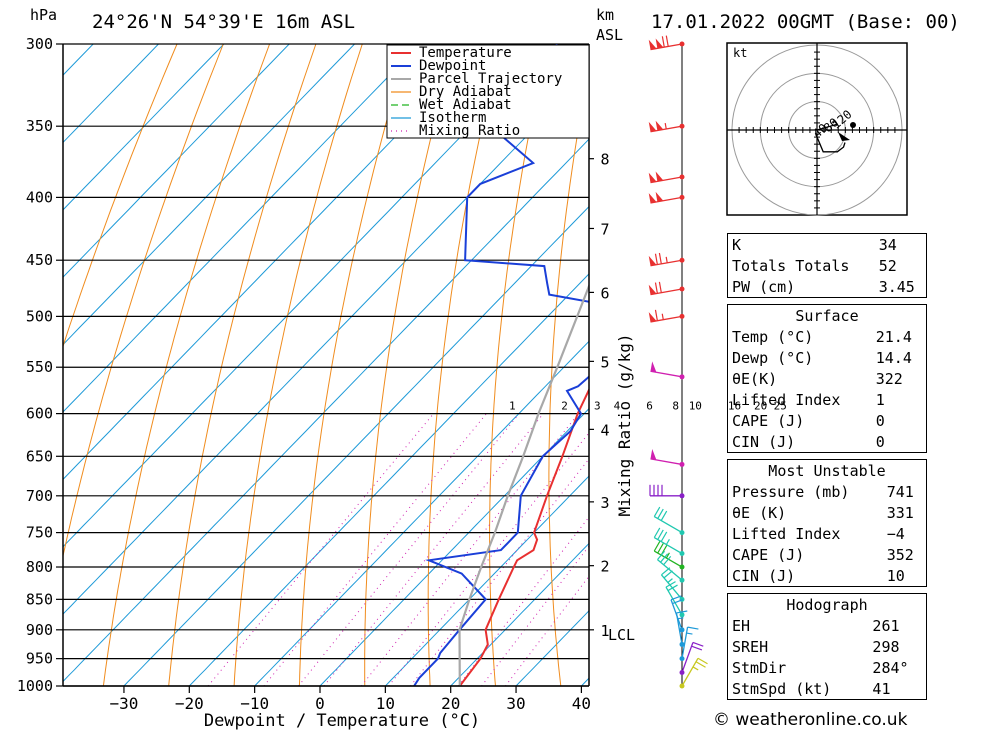 The width and height of the screenshot is (1000, 733). I want to click on legend-label: Parcel Trajectory, so click(490, 79).